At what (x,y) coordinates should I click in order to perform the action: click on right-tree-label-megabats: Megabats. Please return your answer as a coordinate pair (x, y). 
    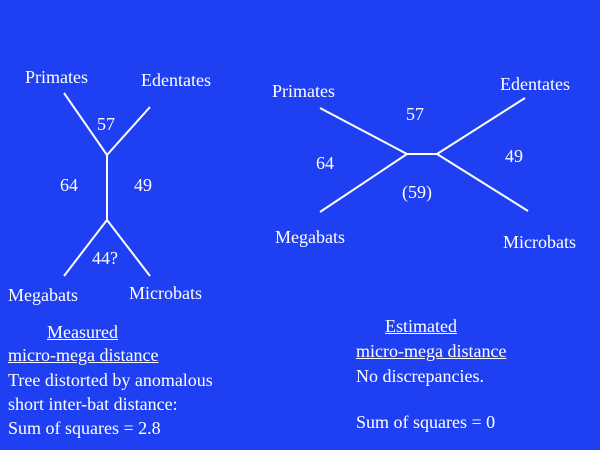
    Looking at the image, I should click on (310, 237).